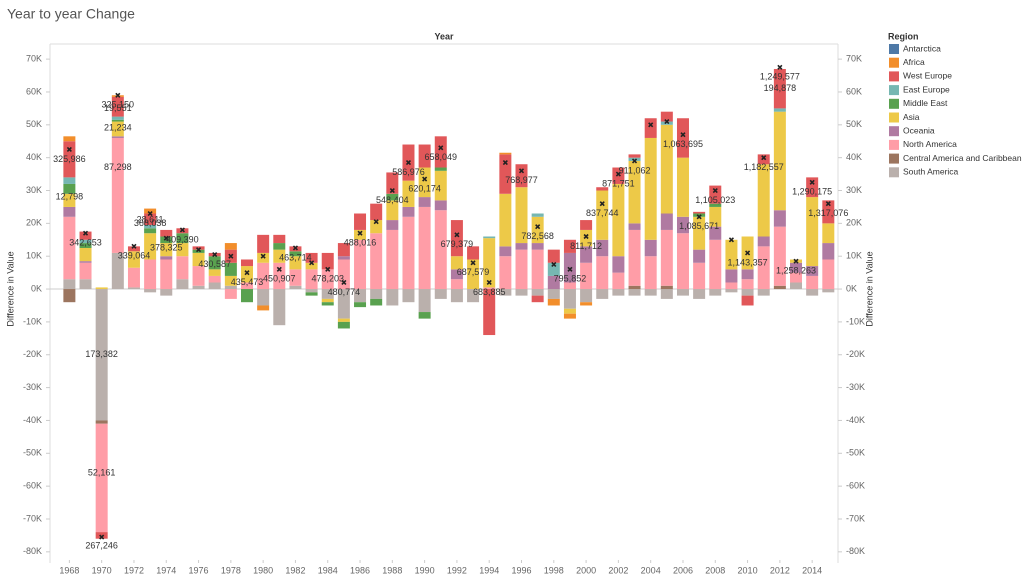 The width and height of the screenshot is (1024, 578). I want to click on y2-tick-label: -60K, so click(855, 486).